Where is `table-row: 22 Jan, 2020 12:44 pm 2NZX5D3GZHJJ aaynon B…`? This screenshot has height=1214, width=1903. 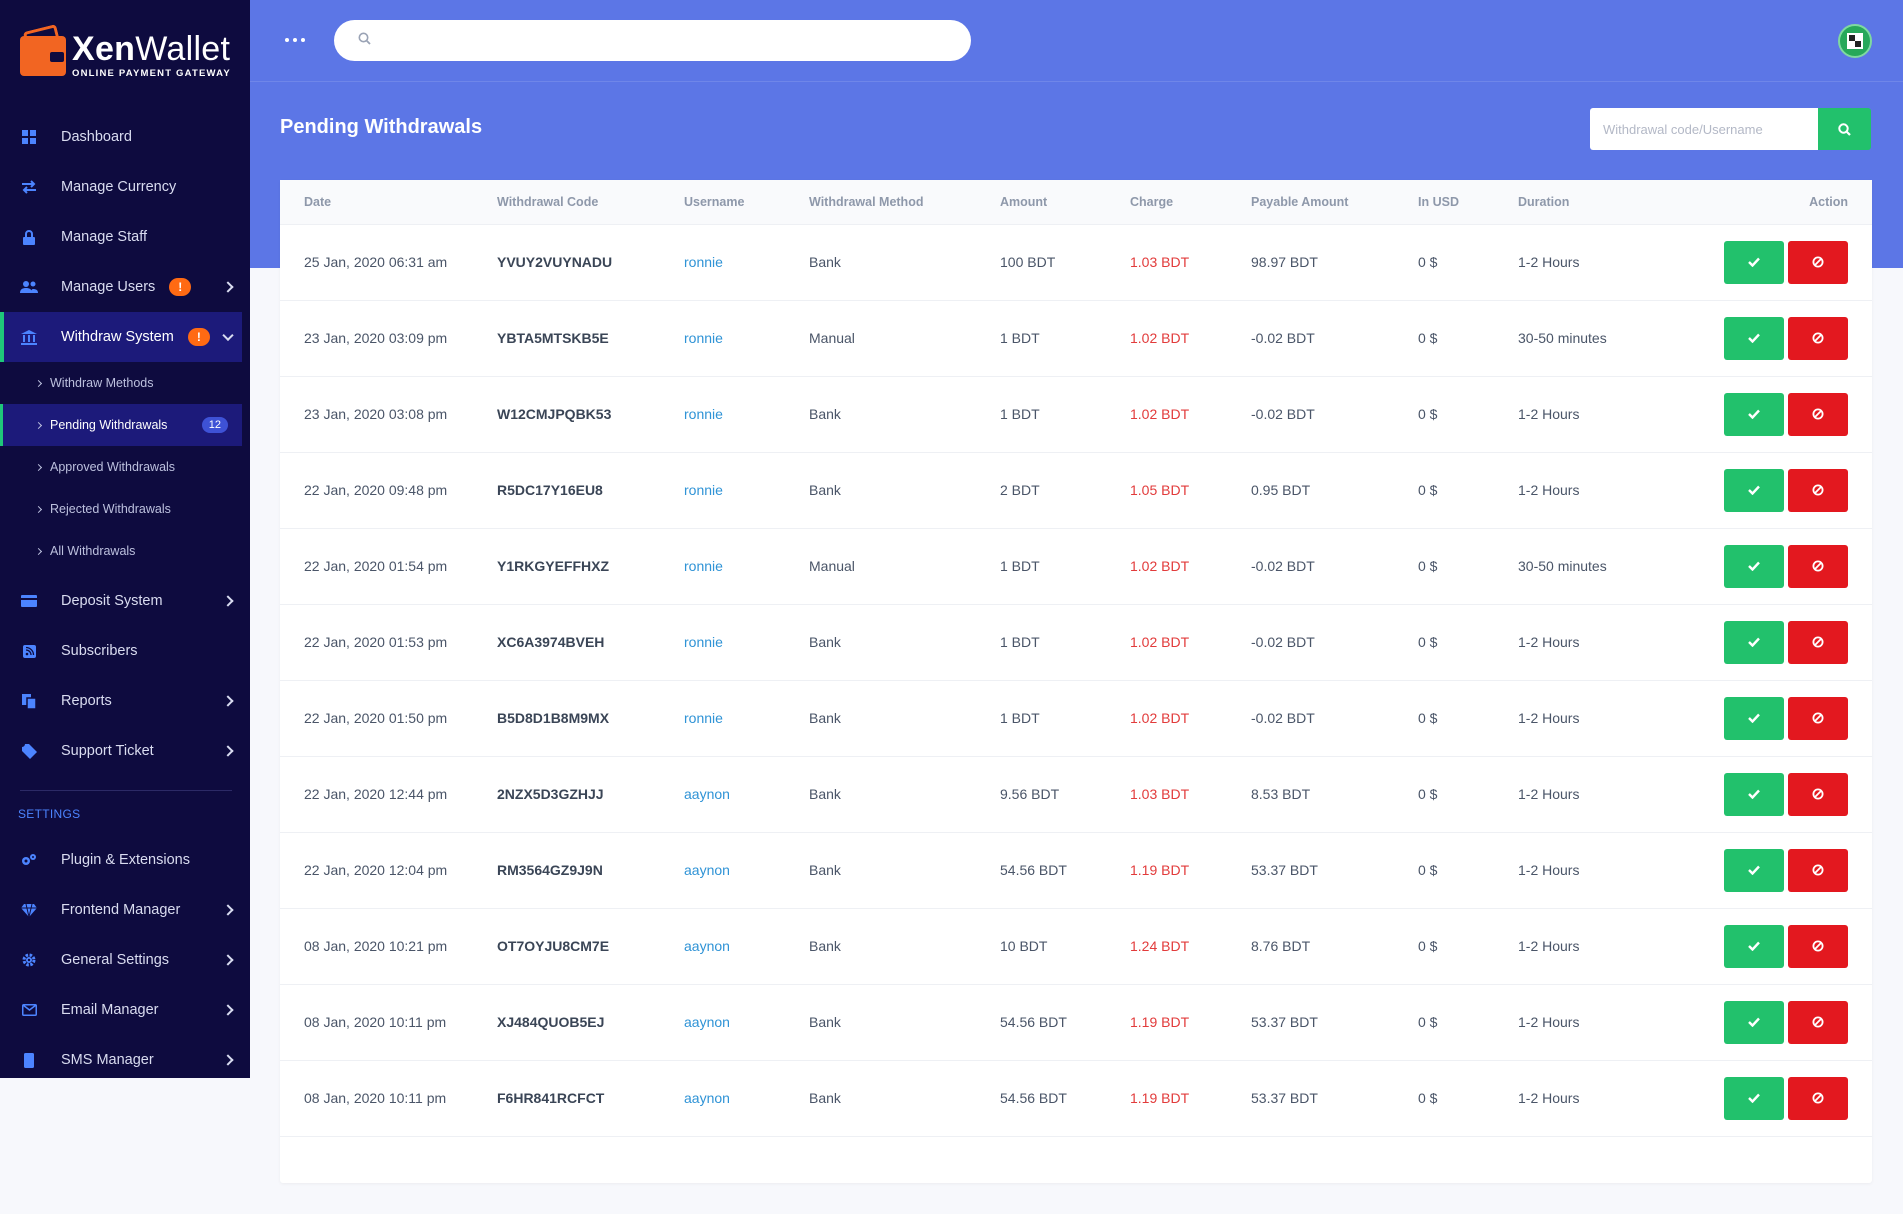
table-row: 22 Jan, 2020 12:44 pm 2NZX5D3GZHJJ aaynon B… is located at coordinates (1076, 794).